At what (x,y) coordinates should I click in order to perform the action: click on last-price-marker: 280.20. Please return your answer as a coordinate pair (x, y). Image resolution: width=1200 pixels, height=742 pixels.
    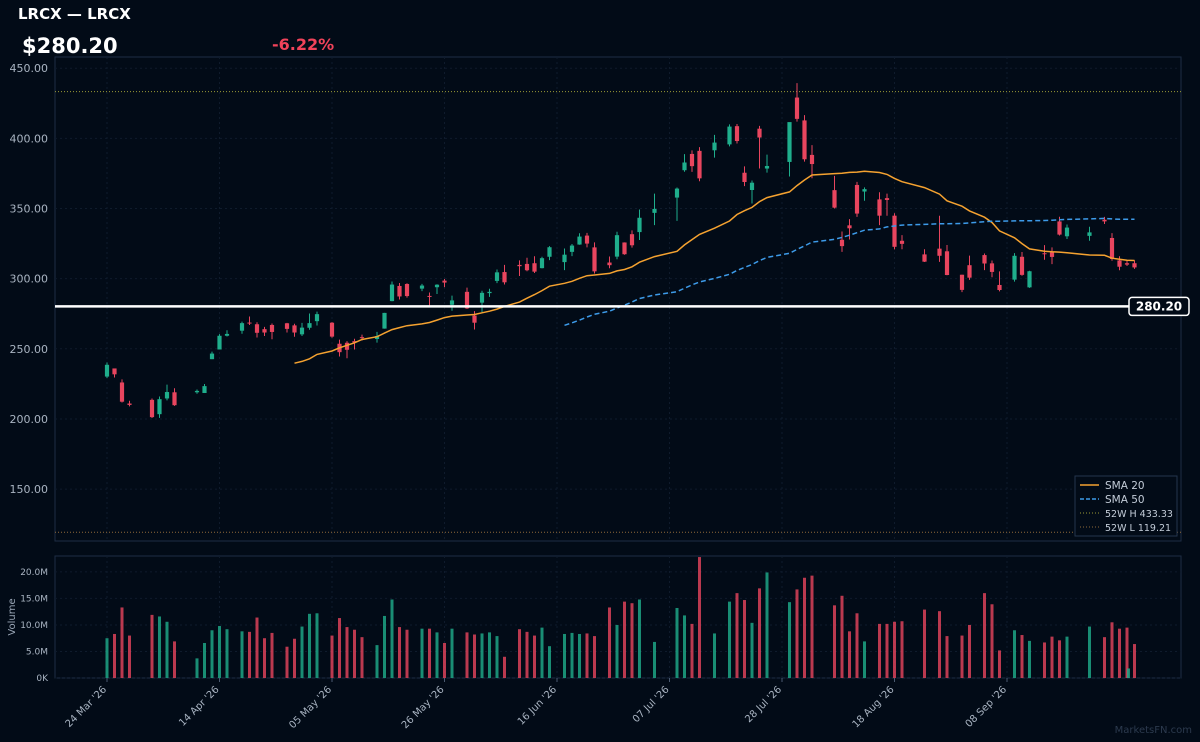
    Looking at the image, I should click on (622, 306).